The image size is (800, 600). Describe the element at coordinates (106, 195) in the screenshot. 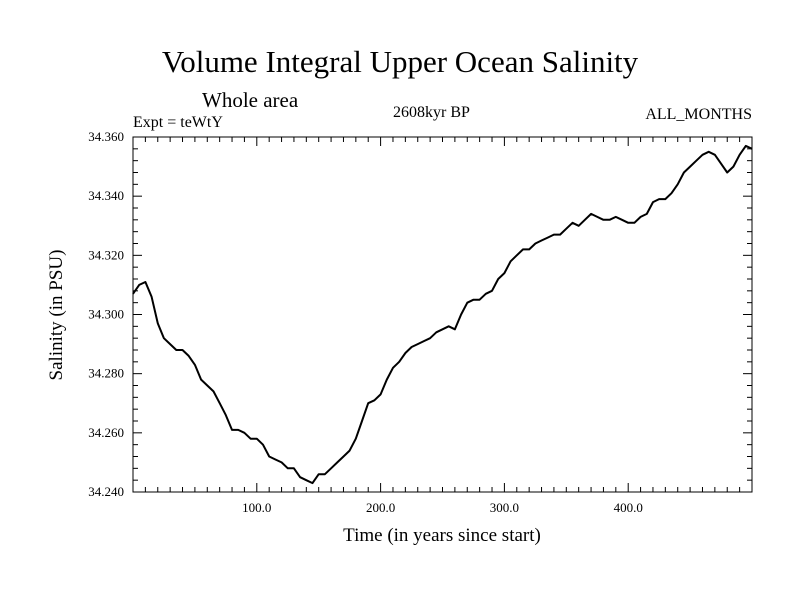

I see `tick-label: 34.340` at that location.